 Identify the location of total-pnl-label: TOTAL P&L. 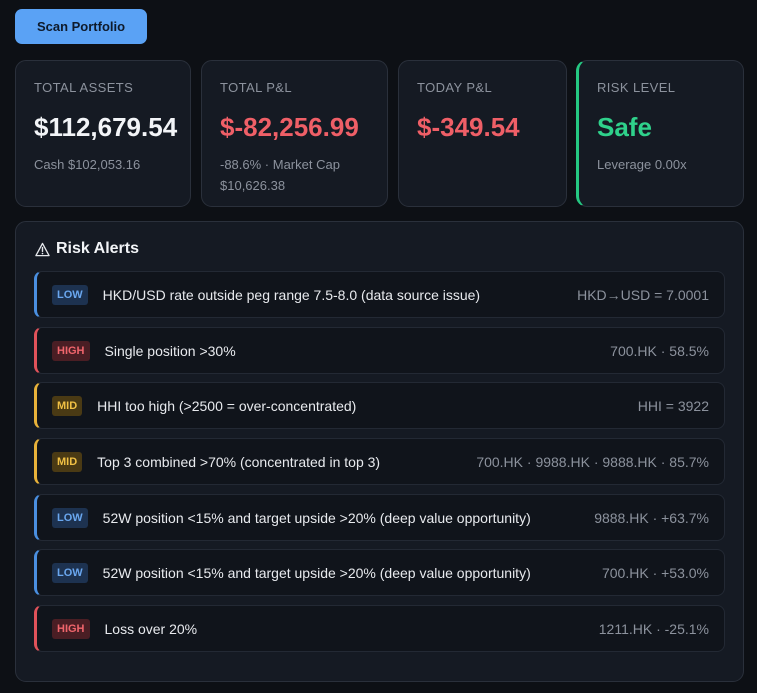
(256, 87).